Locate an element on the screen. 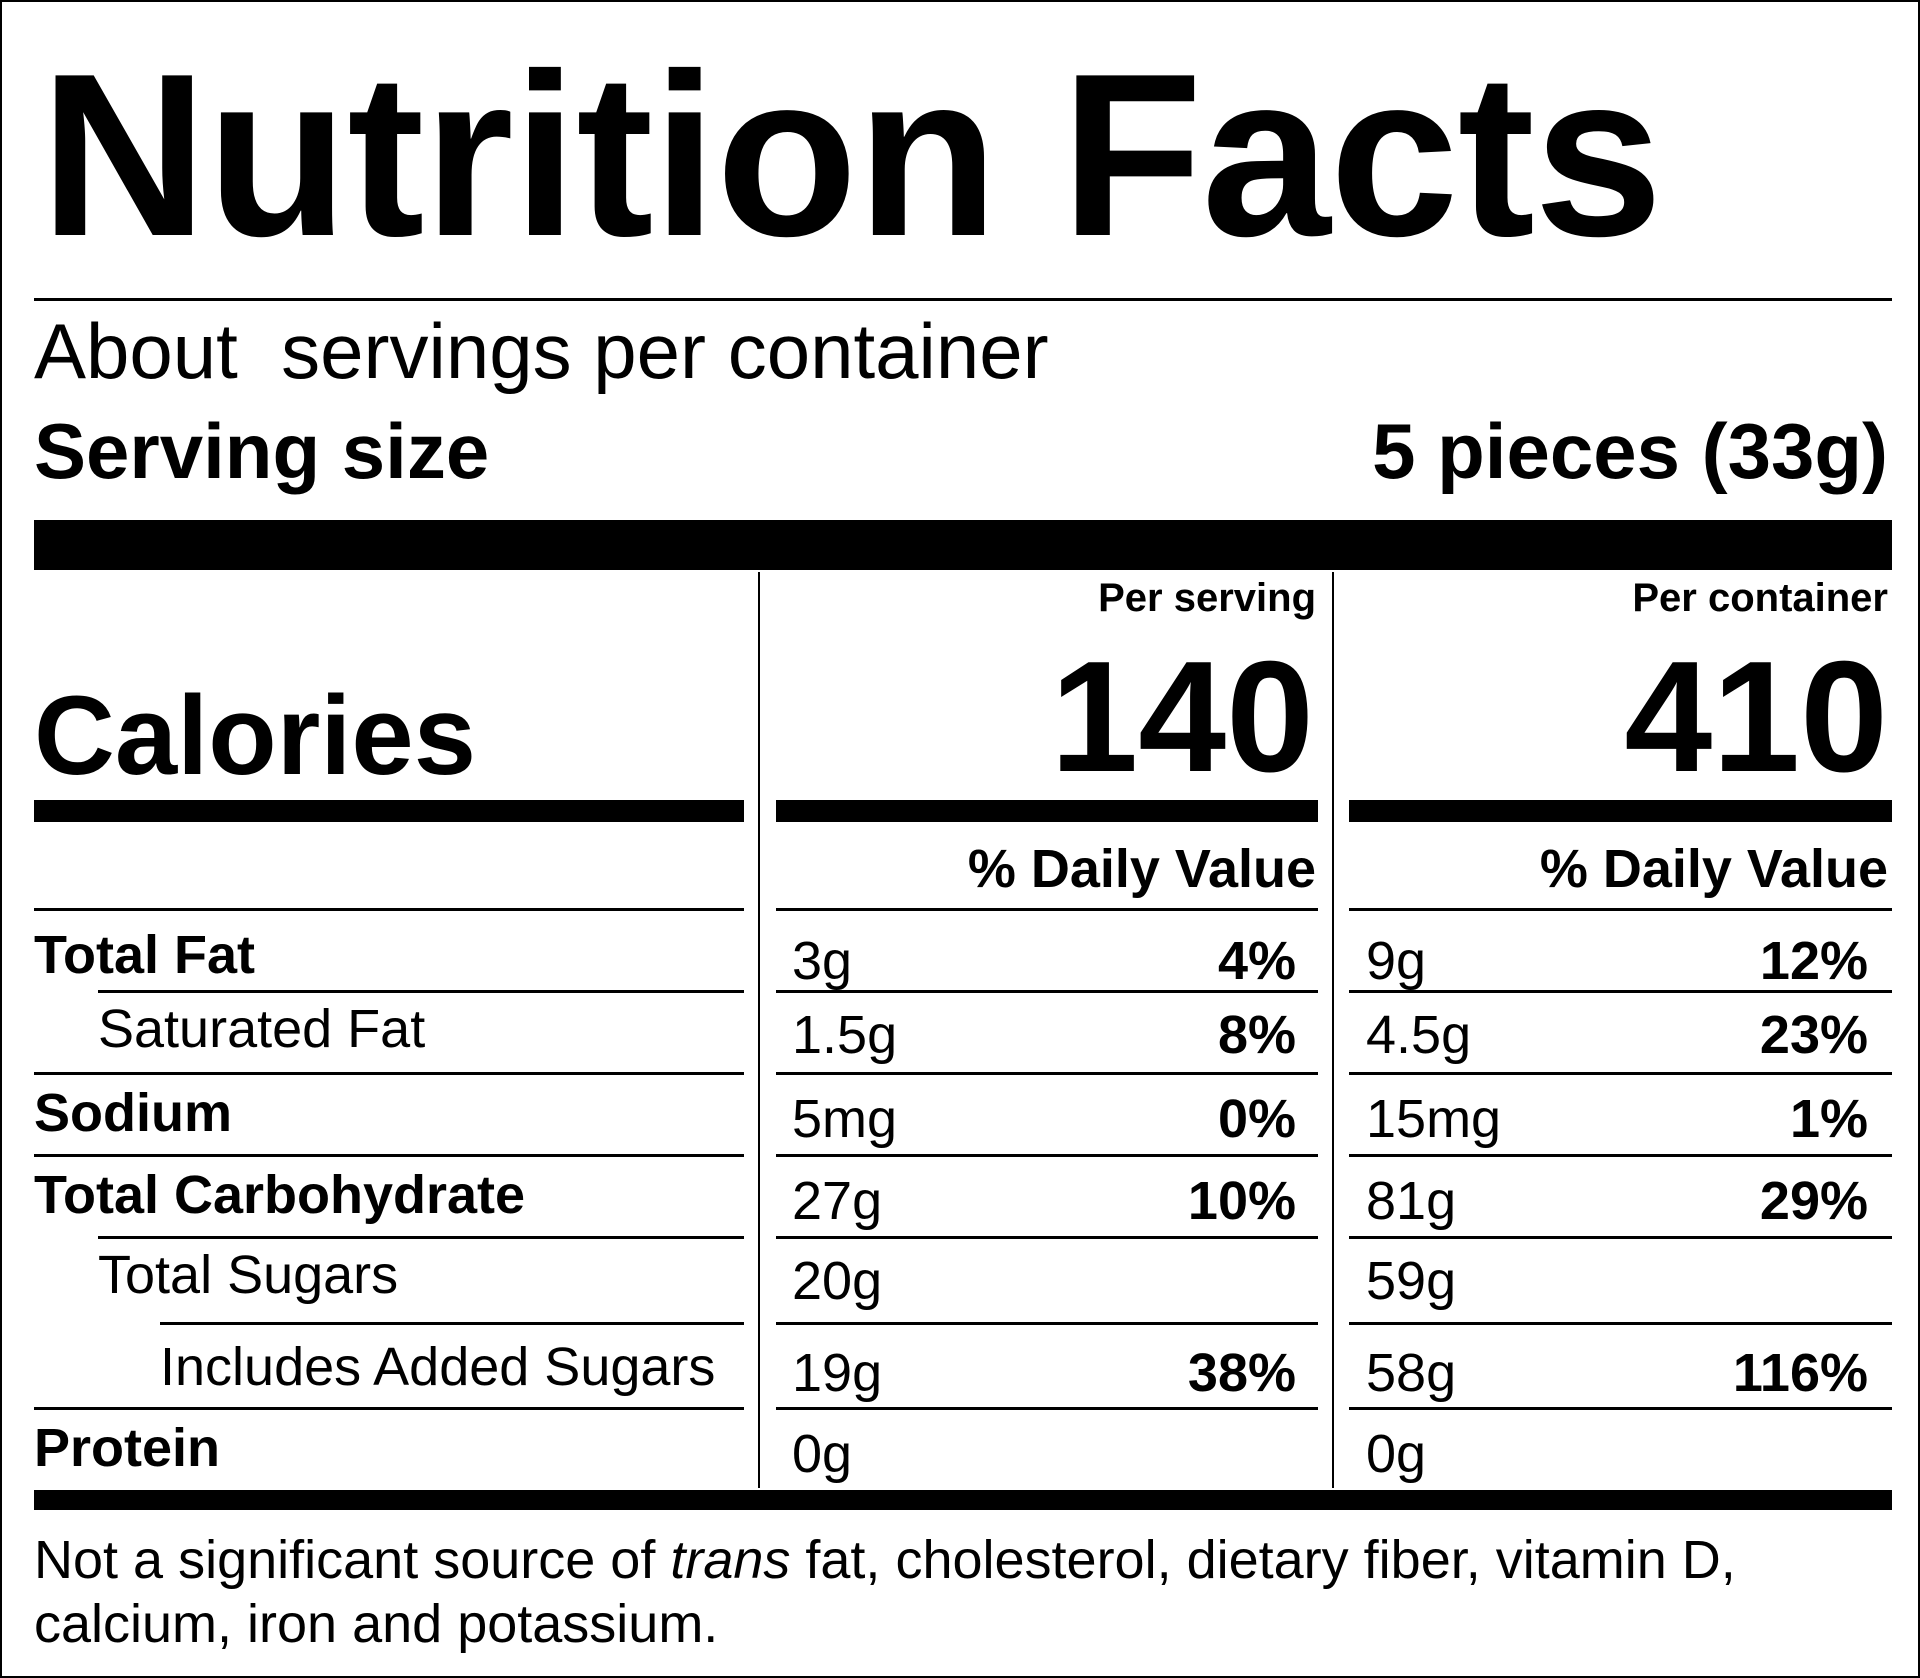 This screenshot has width=1920, height=1678. nutrient-name: Total Fat is located at coordinates (144, 955).